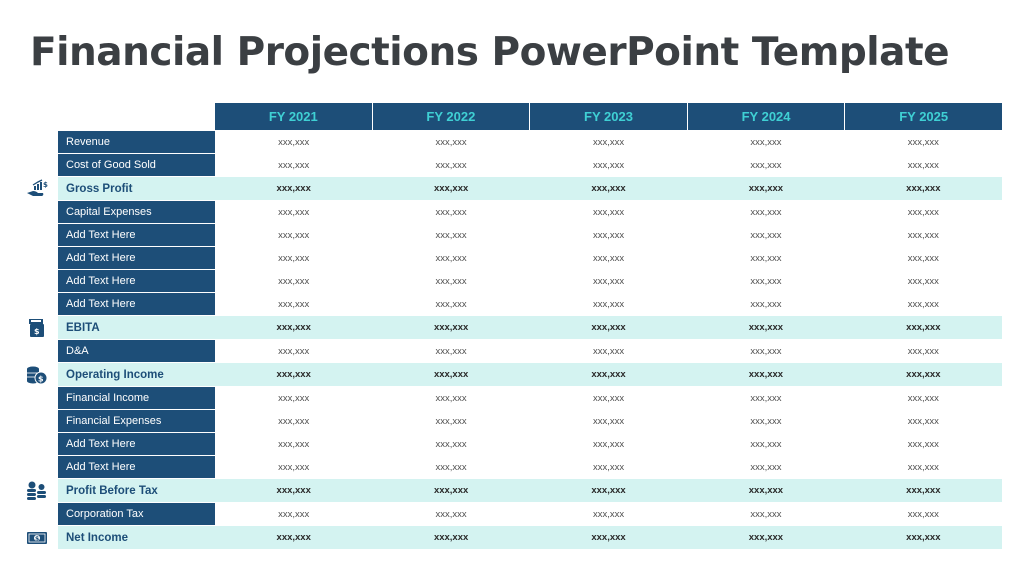  Describe the element at coordinates (451, 116) in the screenshot. I see `year-header-cell: FY 2022` at that location.